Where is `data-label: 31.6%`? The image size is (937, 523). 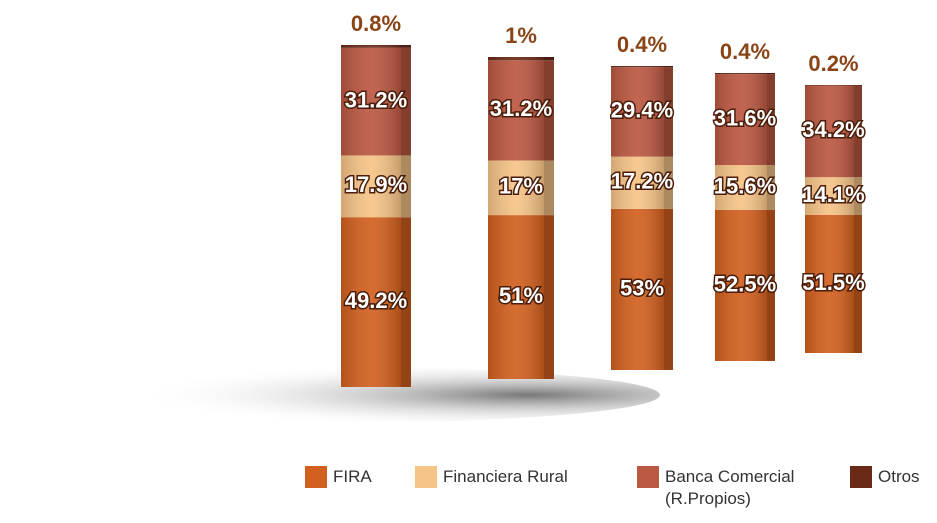 data-label: 31.6% is located at coordinates (745, 117).